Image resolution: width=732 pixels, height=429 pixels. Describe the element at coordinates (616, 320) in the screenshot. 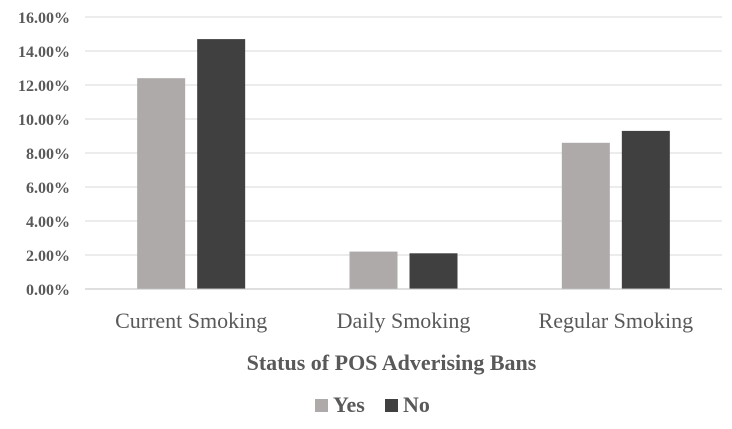

I see `x-tick-label: Regular Smoking` at that location.